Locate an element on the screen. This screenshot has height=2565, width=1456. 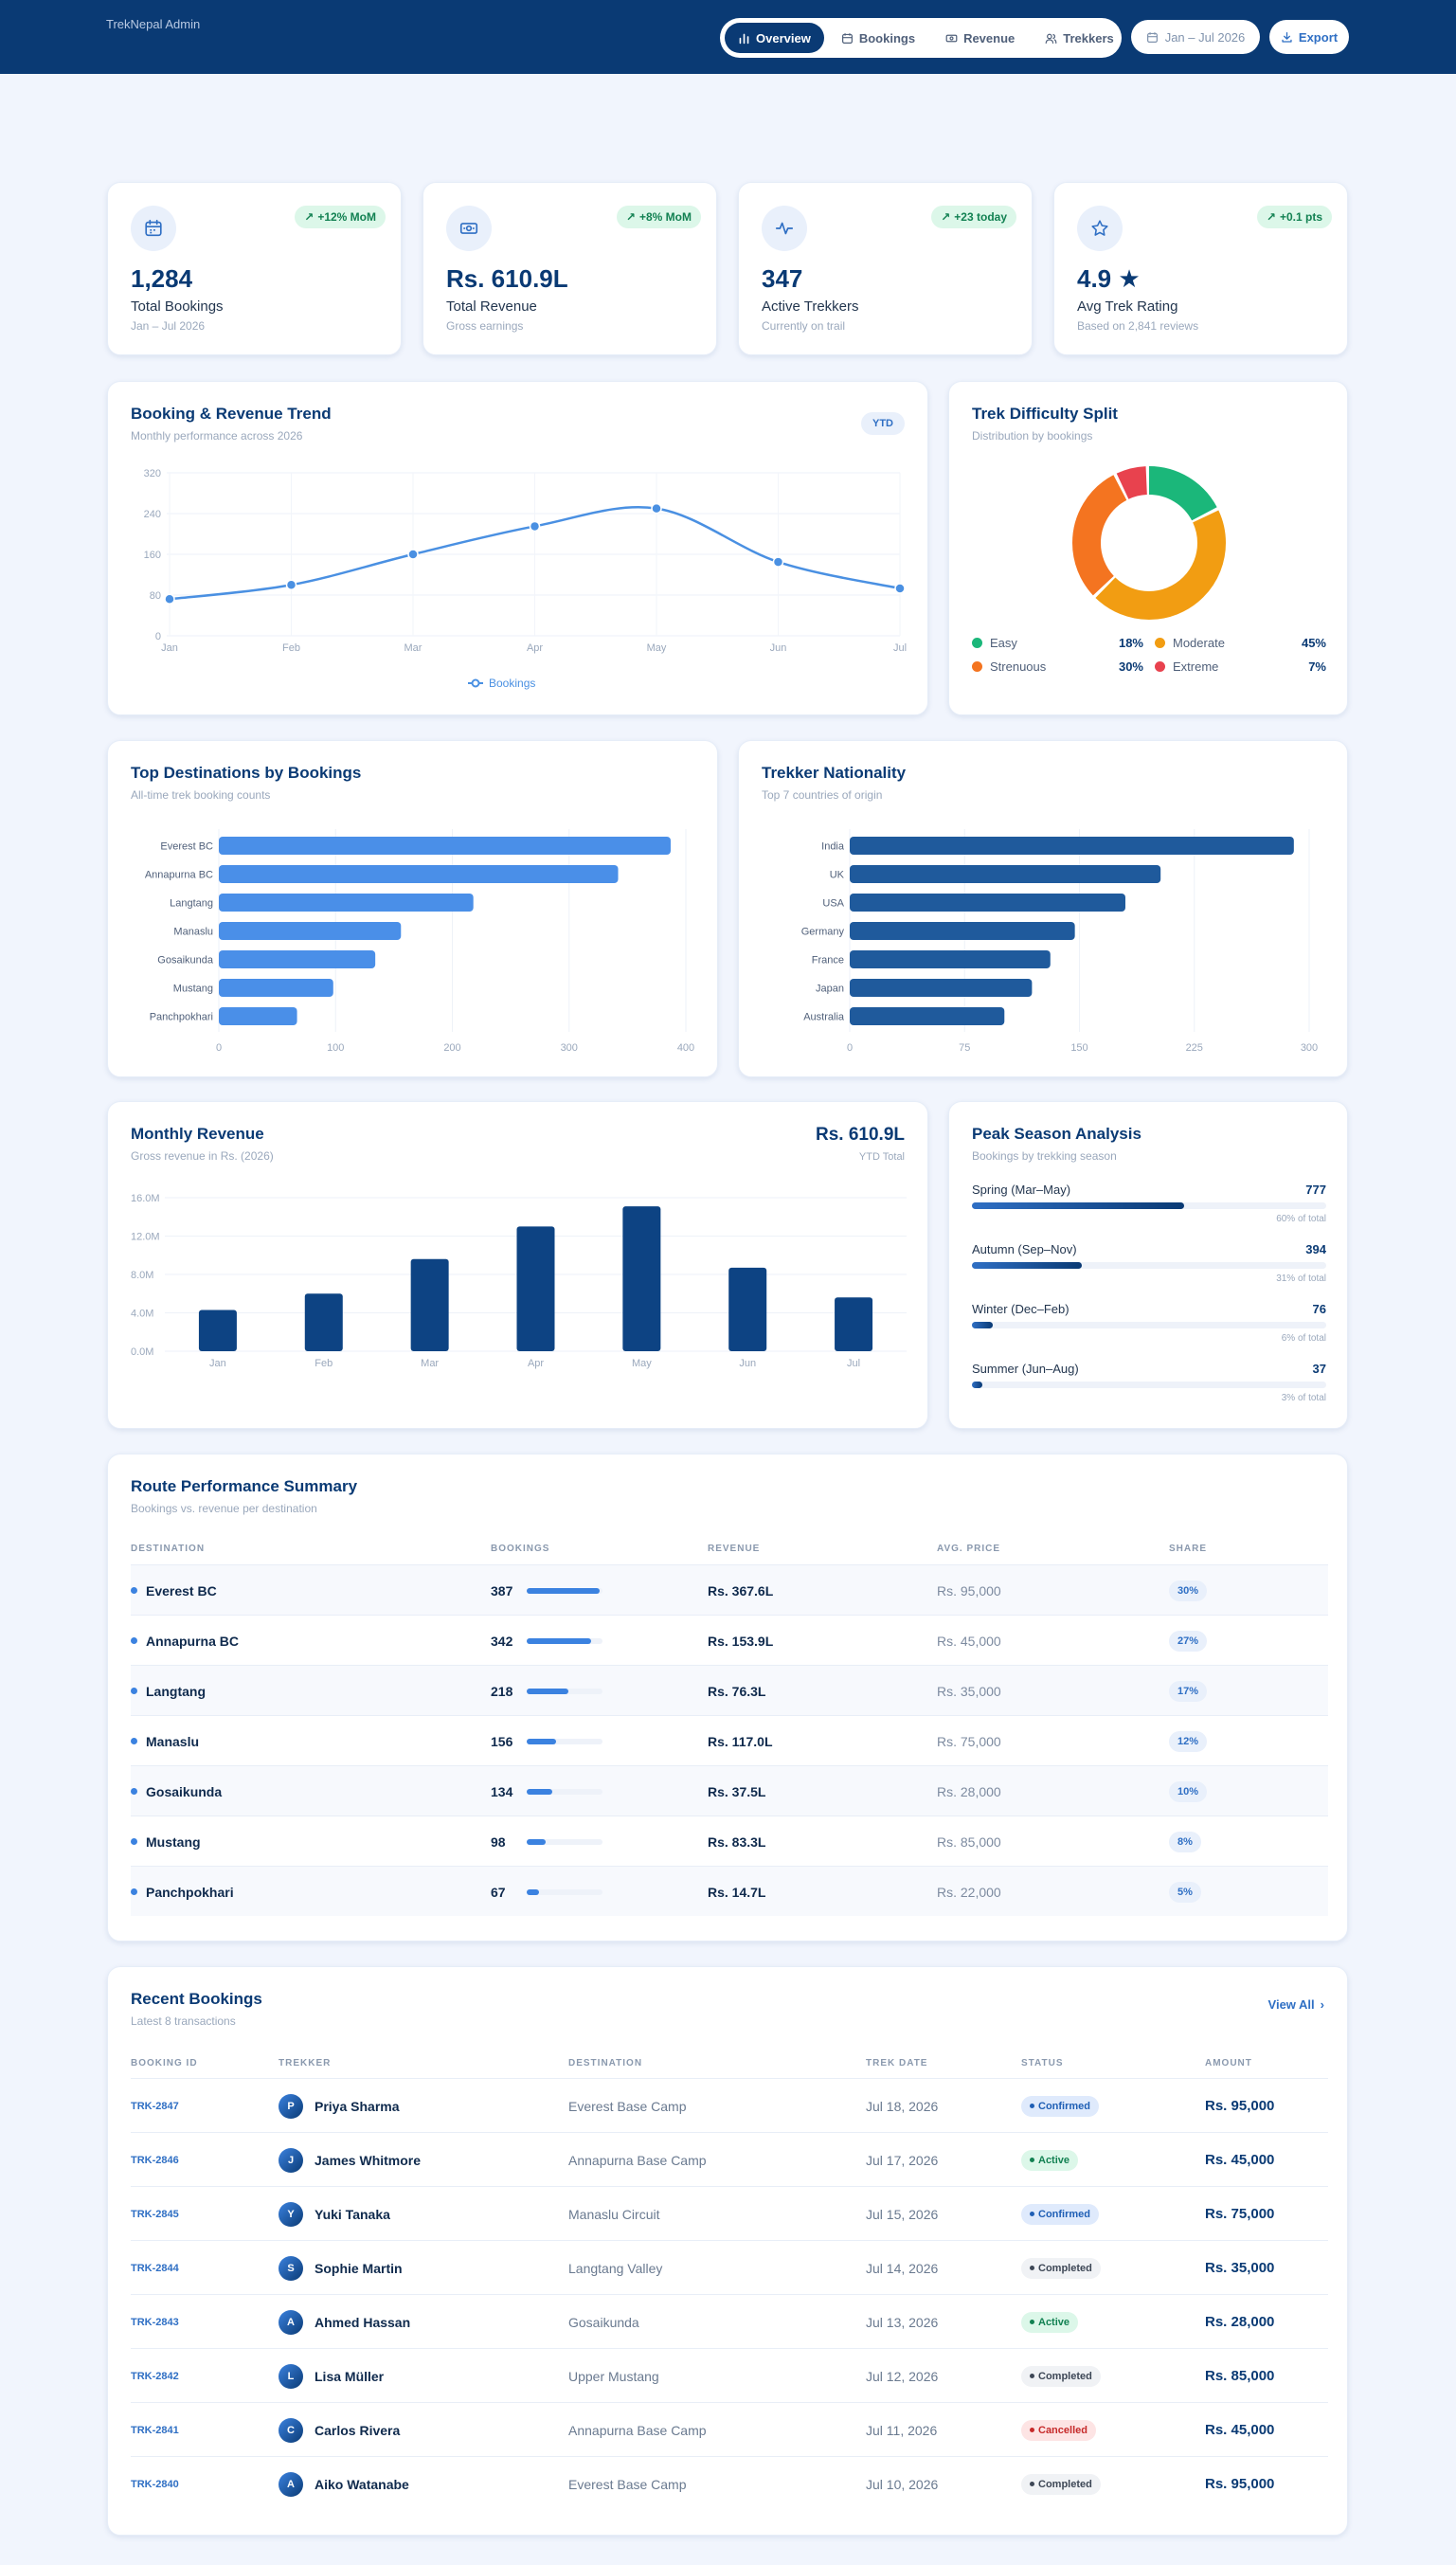
bar-japan is located at coordinates (942, 988).